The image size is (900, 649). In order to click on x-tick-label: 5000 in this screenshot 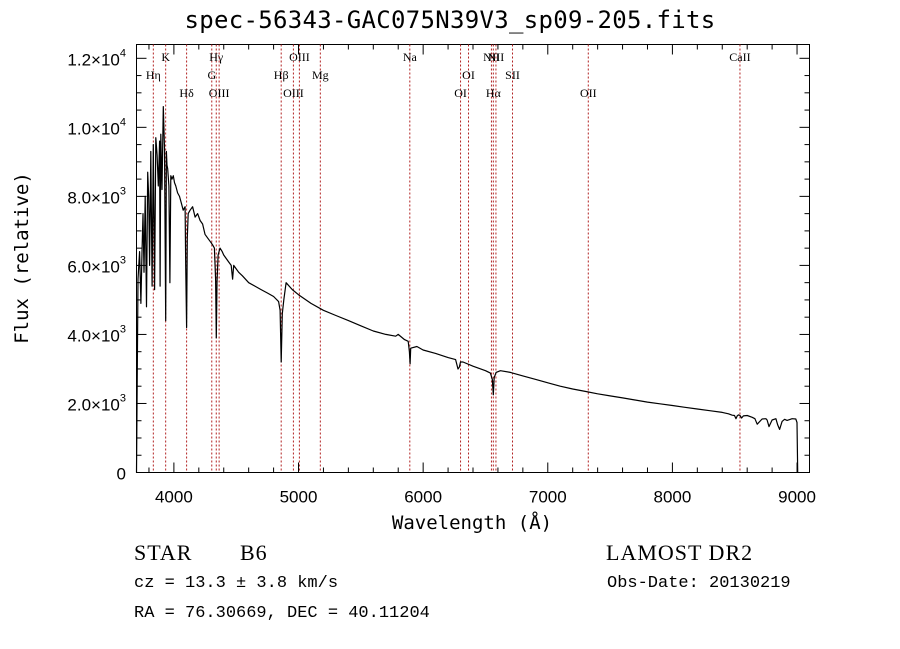, I will do `click(299, 497)`.